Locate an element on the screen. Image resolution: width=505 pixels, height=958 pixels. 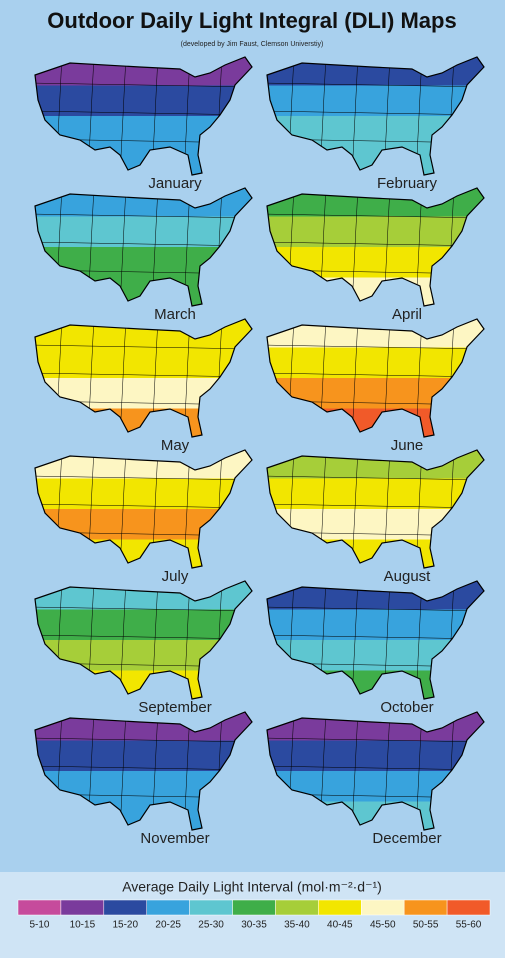
legend-label: 30-35 is located at coordinates (254, 925).